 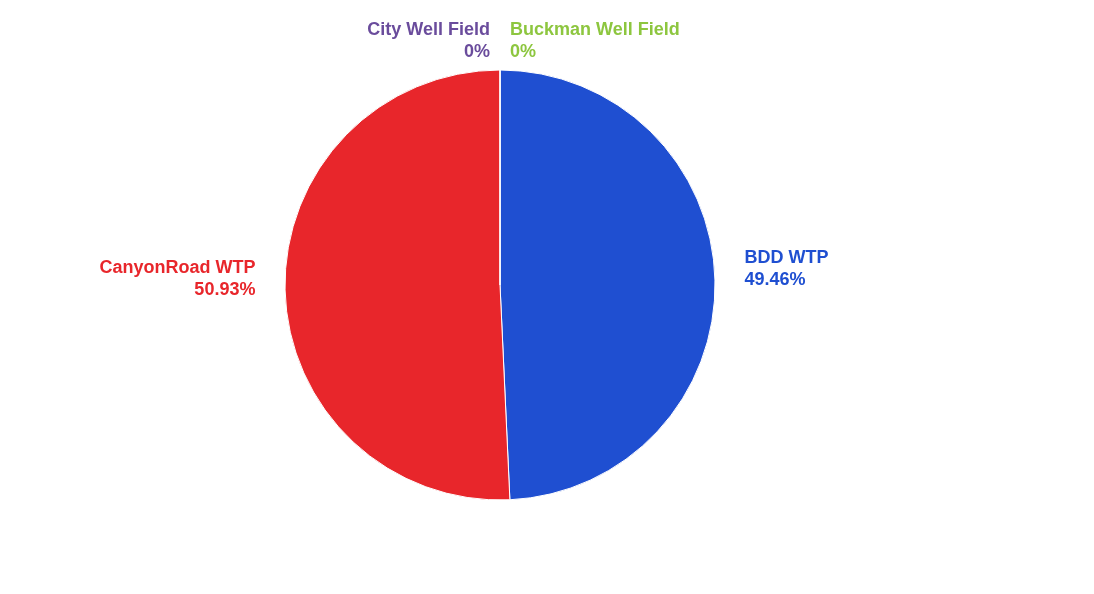 I want to click on slice-label: BDD WTP, so click(x=786, y=256).